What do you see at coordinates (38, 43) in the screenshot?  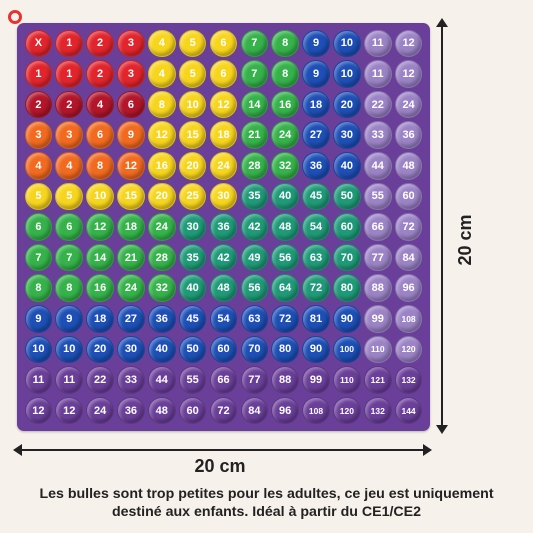 I see `header-bubble: X` at bounding box center [38, 43].